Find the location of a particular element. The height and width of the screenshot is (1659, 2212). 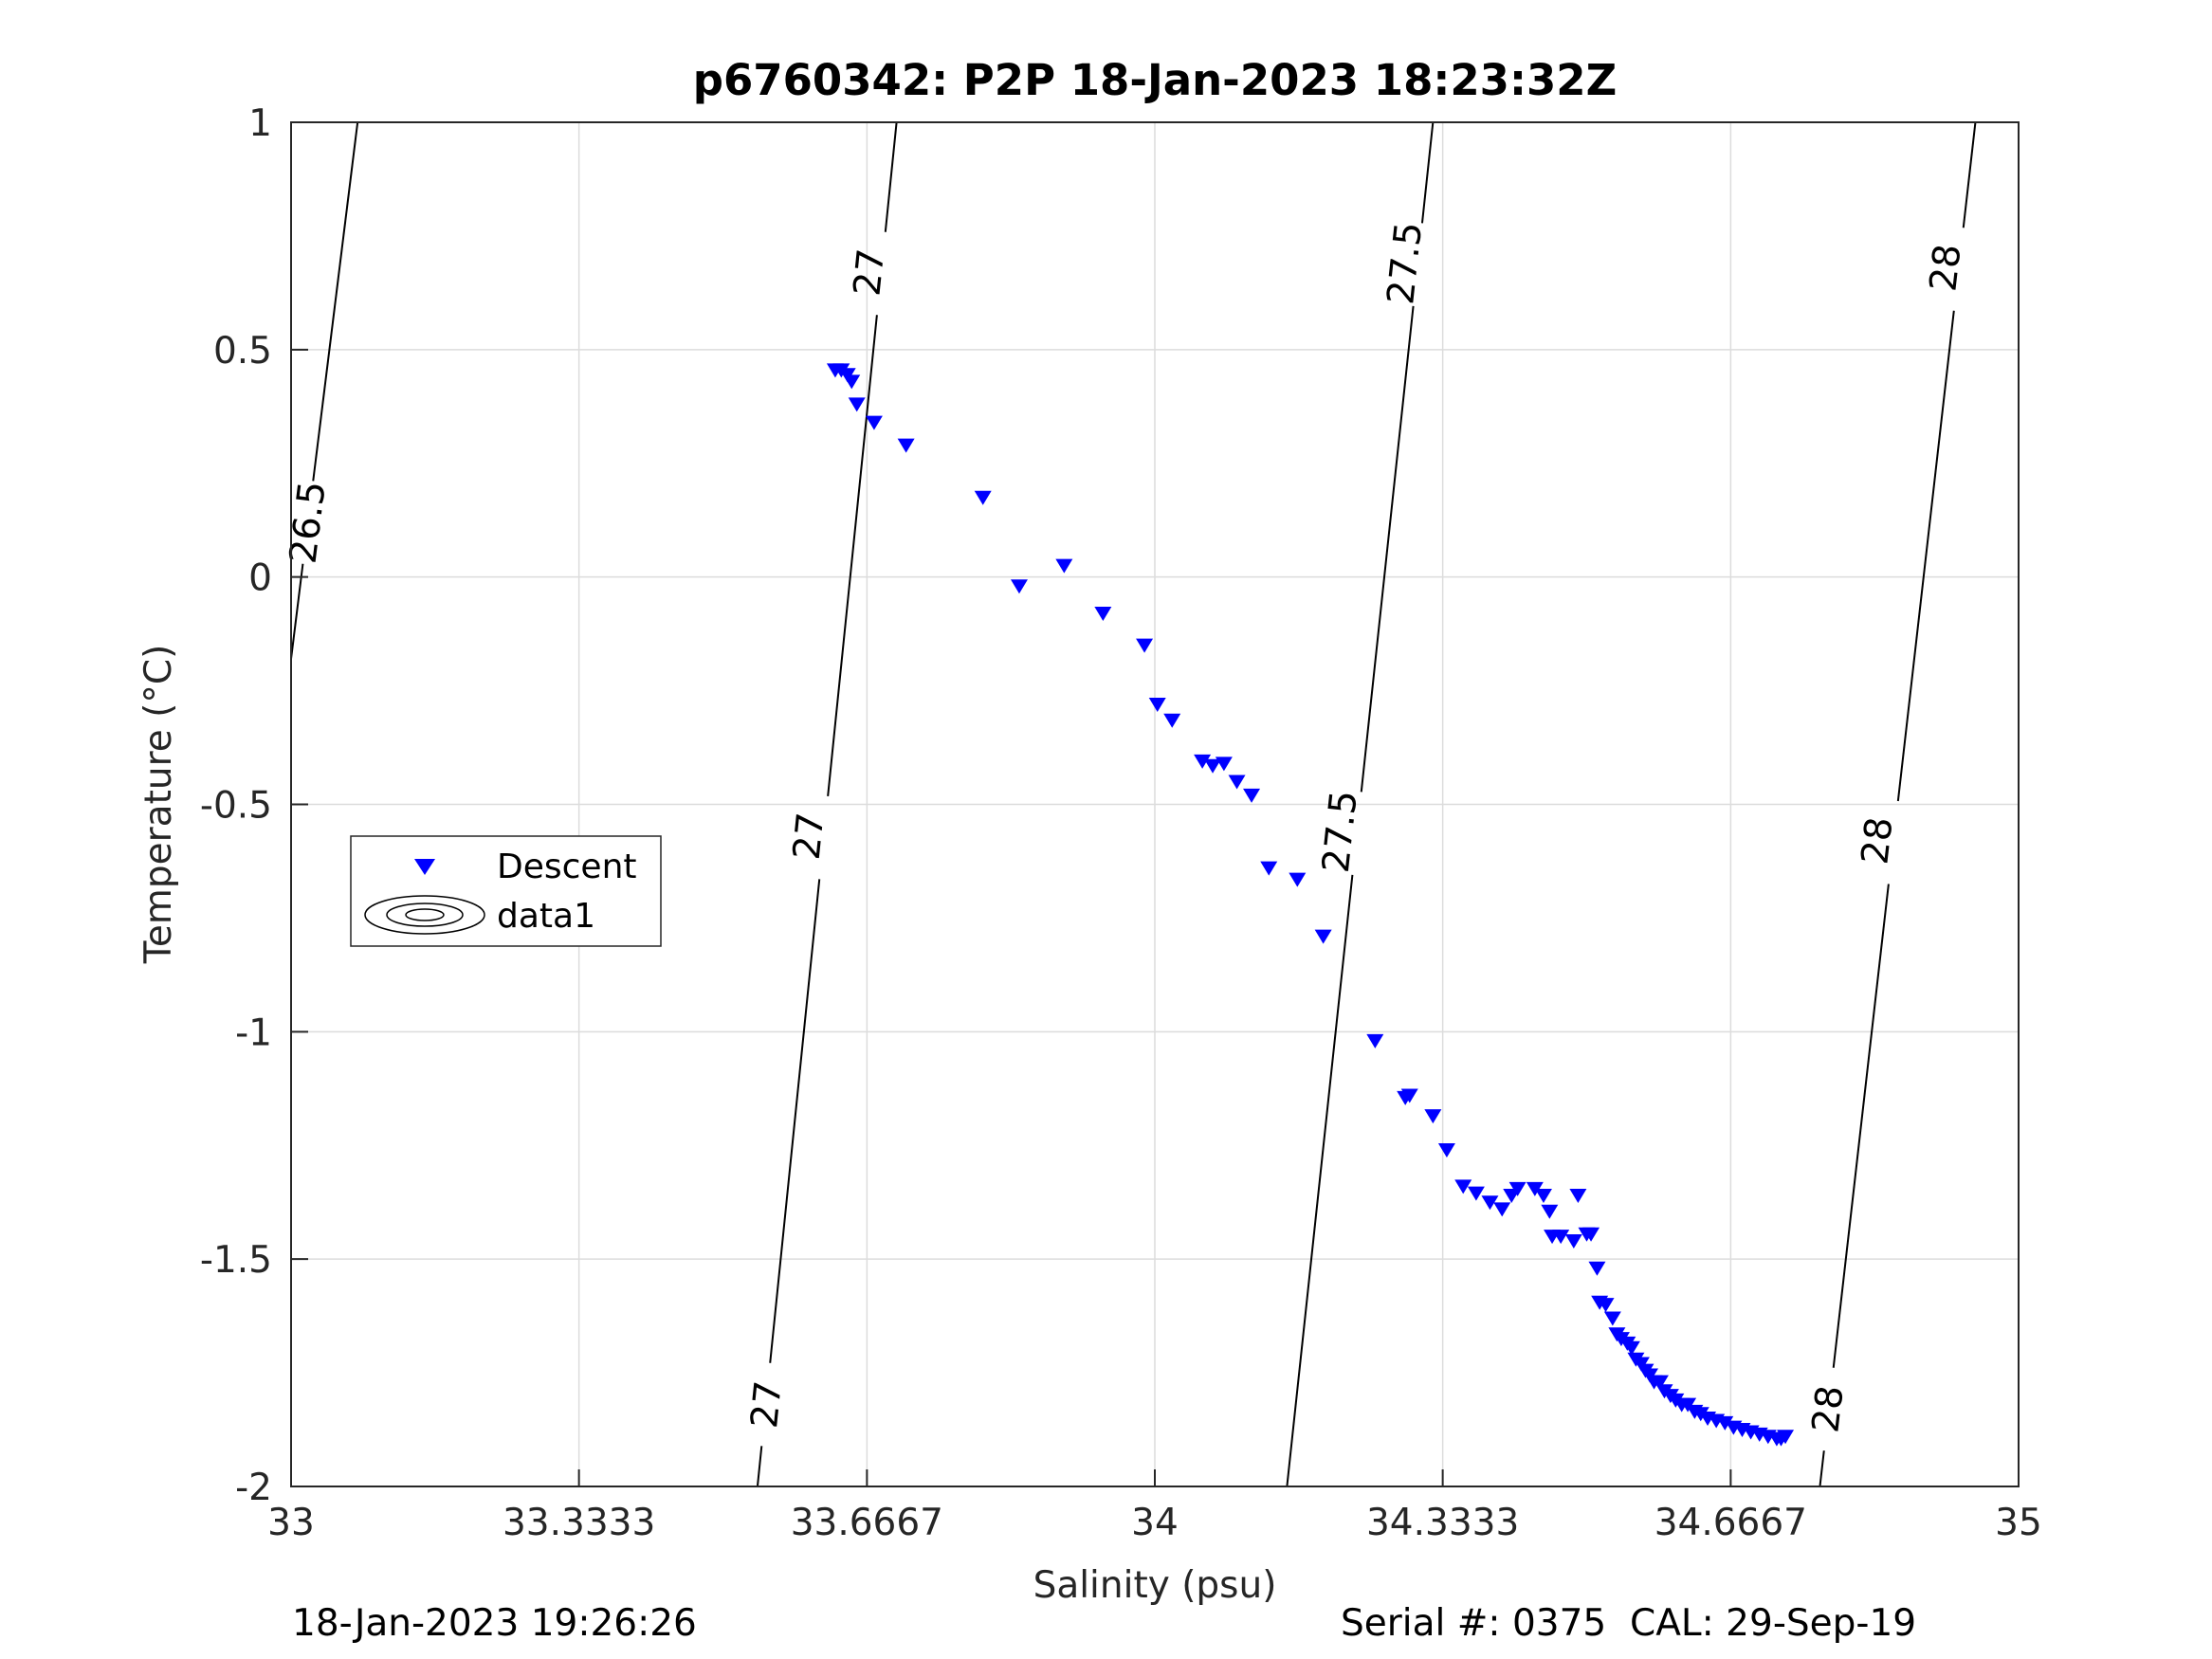

x-axis-label: Salinity (psu) is located at coordinates (1155, 1585).